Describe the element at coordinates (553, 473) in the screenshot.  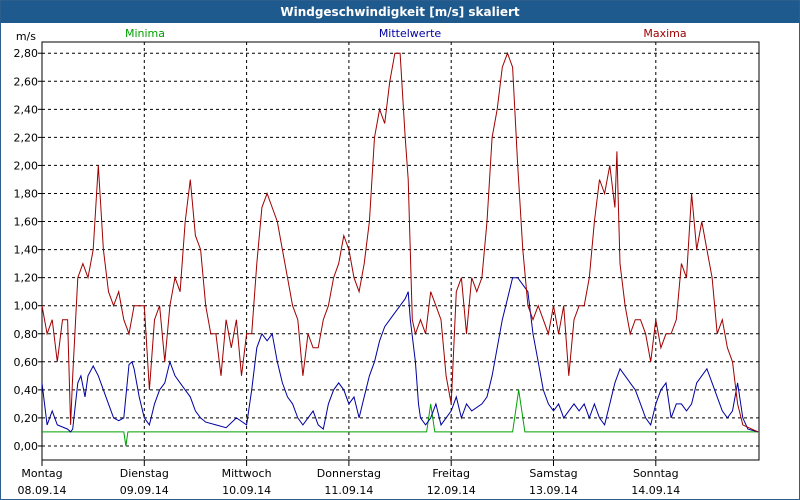
I see `x-day-label: Samstag` at that location.